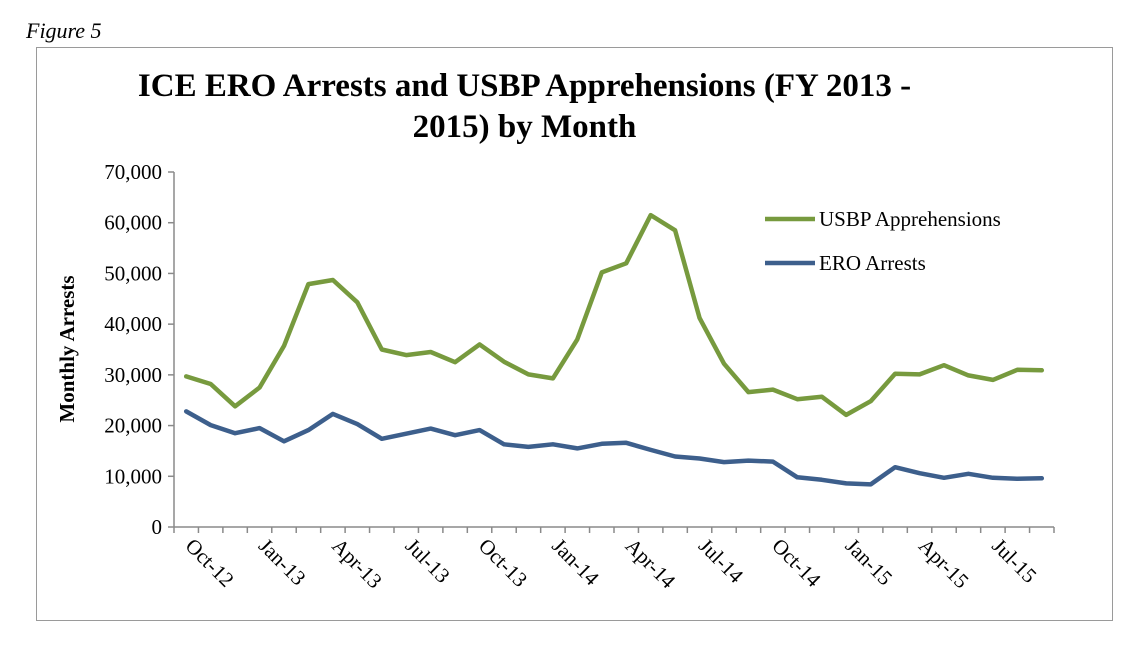 Image resolution: width=1147 pixels, height=669 pixels. What do you see at coordinates (282, 562) in the screenshot?
I see `x-tick-label: Jan-13` at bounding box center [282, 562].